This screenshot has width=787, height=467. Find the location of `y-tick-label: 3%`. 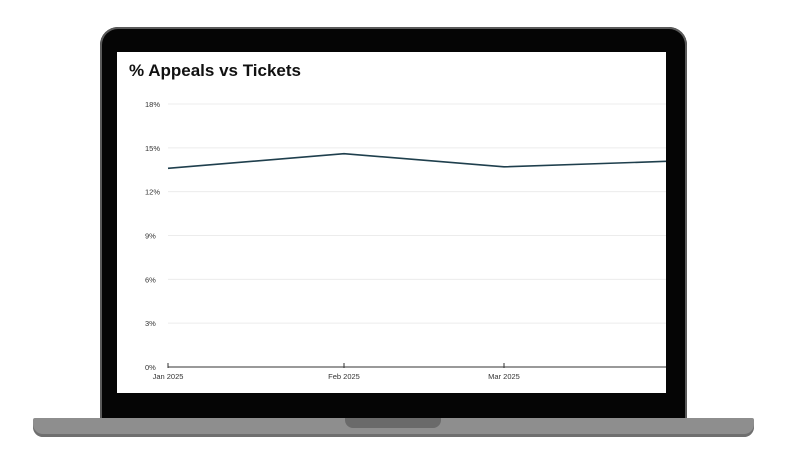

y-tick-label: 3% is located at coordinates (150, 323).